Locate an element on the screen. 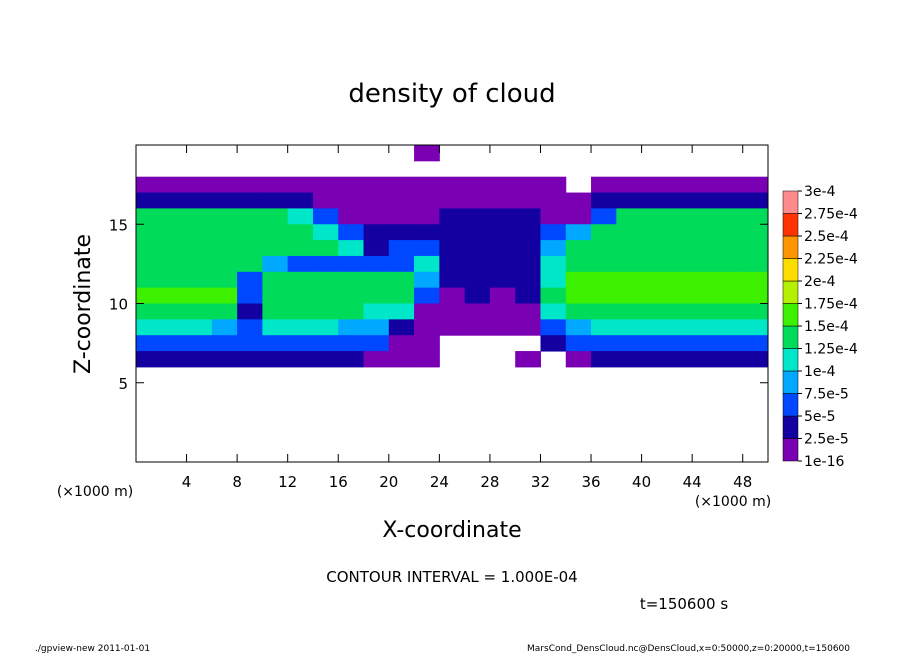 The image size is (904, 658). x-tick-label: 28 is located at coordinates (489, 482).